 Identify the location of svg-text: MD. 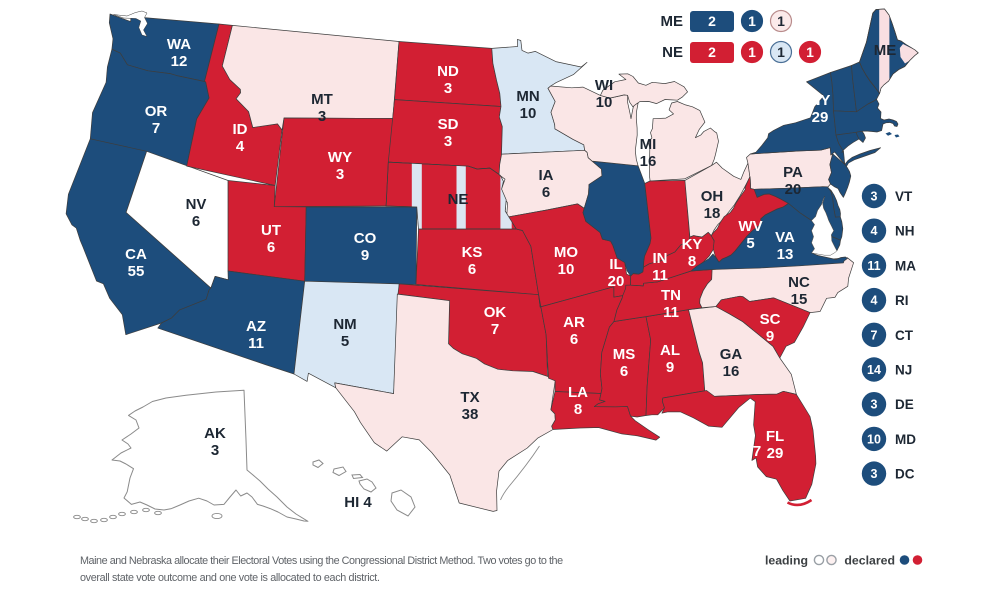
(905, 439).